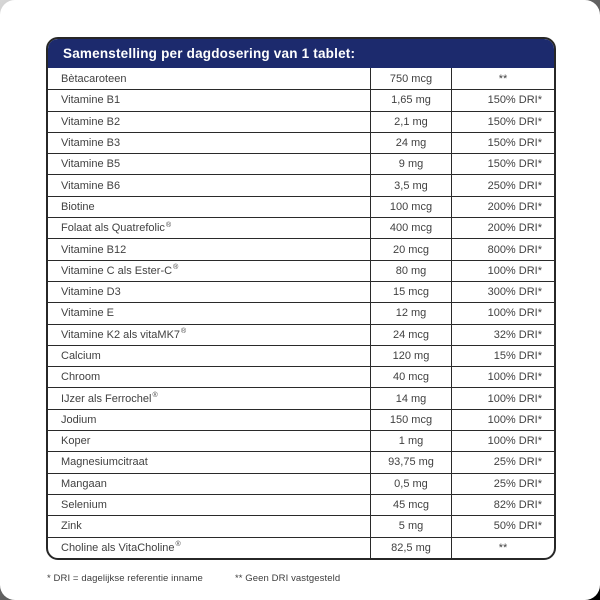 This screenshot has height=600, width=600. Describe the element at coordinates (87, 313) in the screenshot. I see `nutrient-name: Vitamine E` at that location.